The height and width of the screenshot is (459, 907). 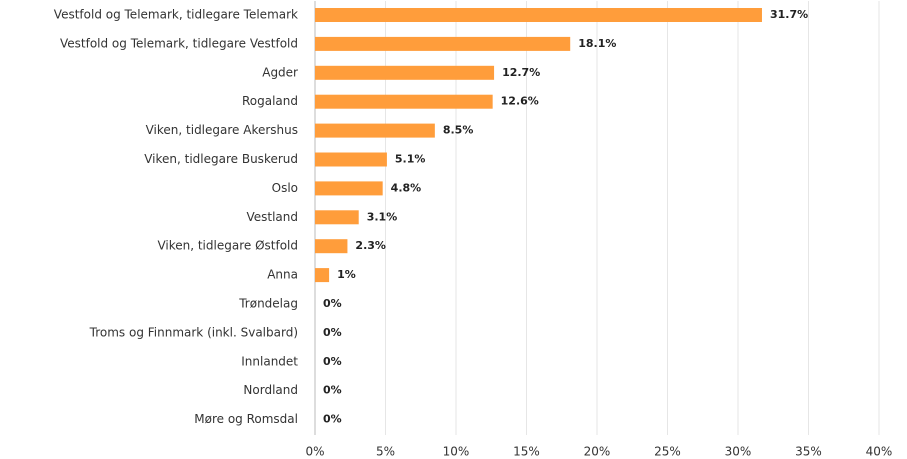 What do you see at coordinates (597, 43) in the screenshot?
I see `value-label: 18.1%` at bounding box center [597, 43].